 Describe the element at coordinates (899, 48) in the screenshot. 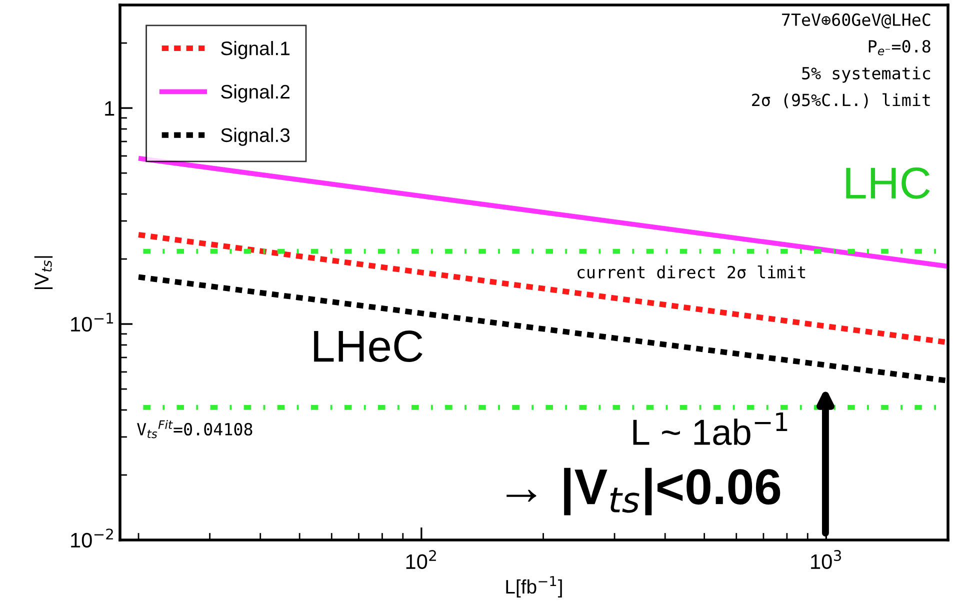

I see `annotation: P$_{e⁻}$=0.8` at that location.